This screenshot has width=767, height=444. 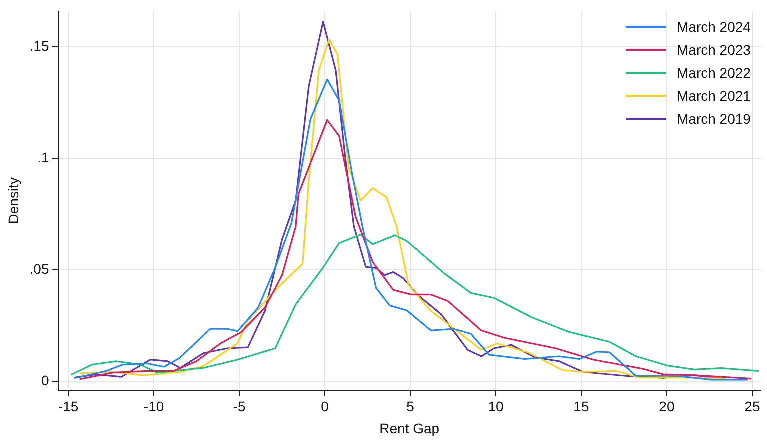 What do you see at coordinates (582, 406) in the screenshot?
I see `x-tick-label: 15` at bounding box center [582, 406].